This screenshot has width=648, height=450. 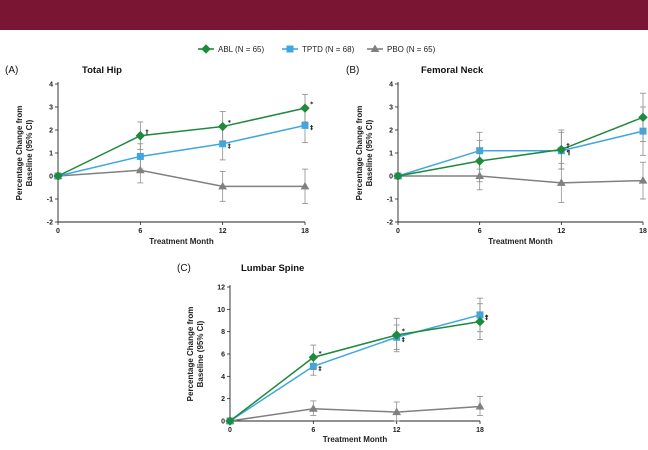 I want to click on series-abl: † * *, so click(x=183, y=137).